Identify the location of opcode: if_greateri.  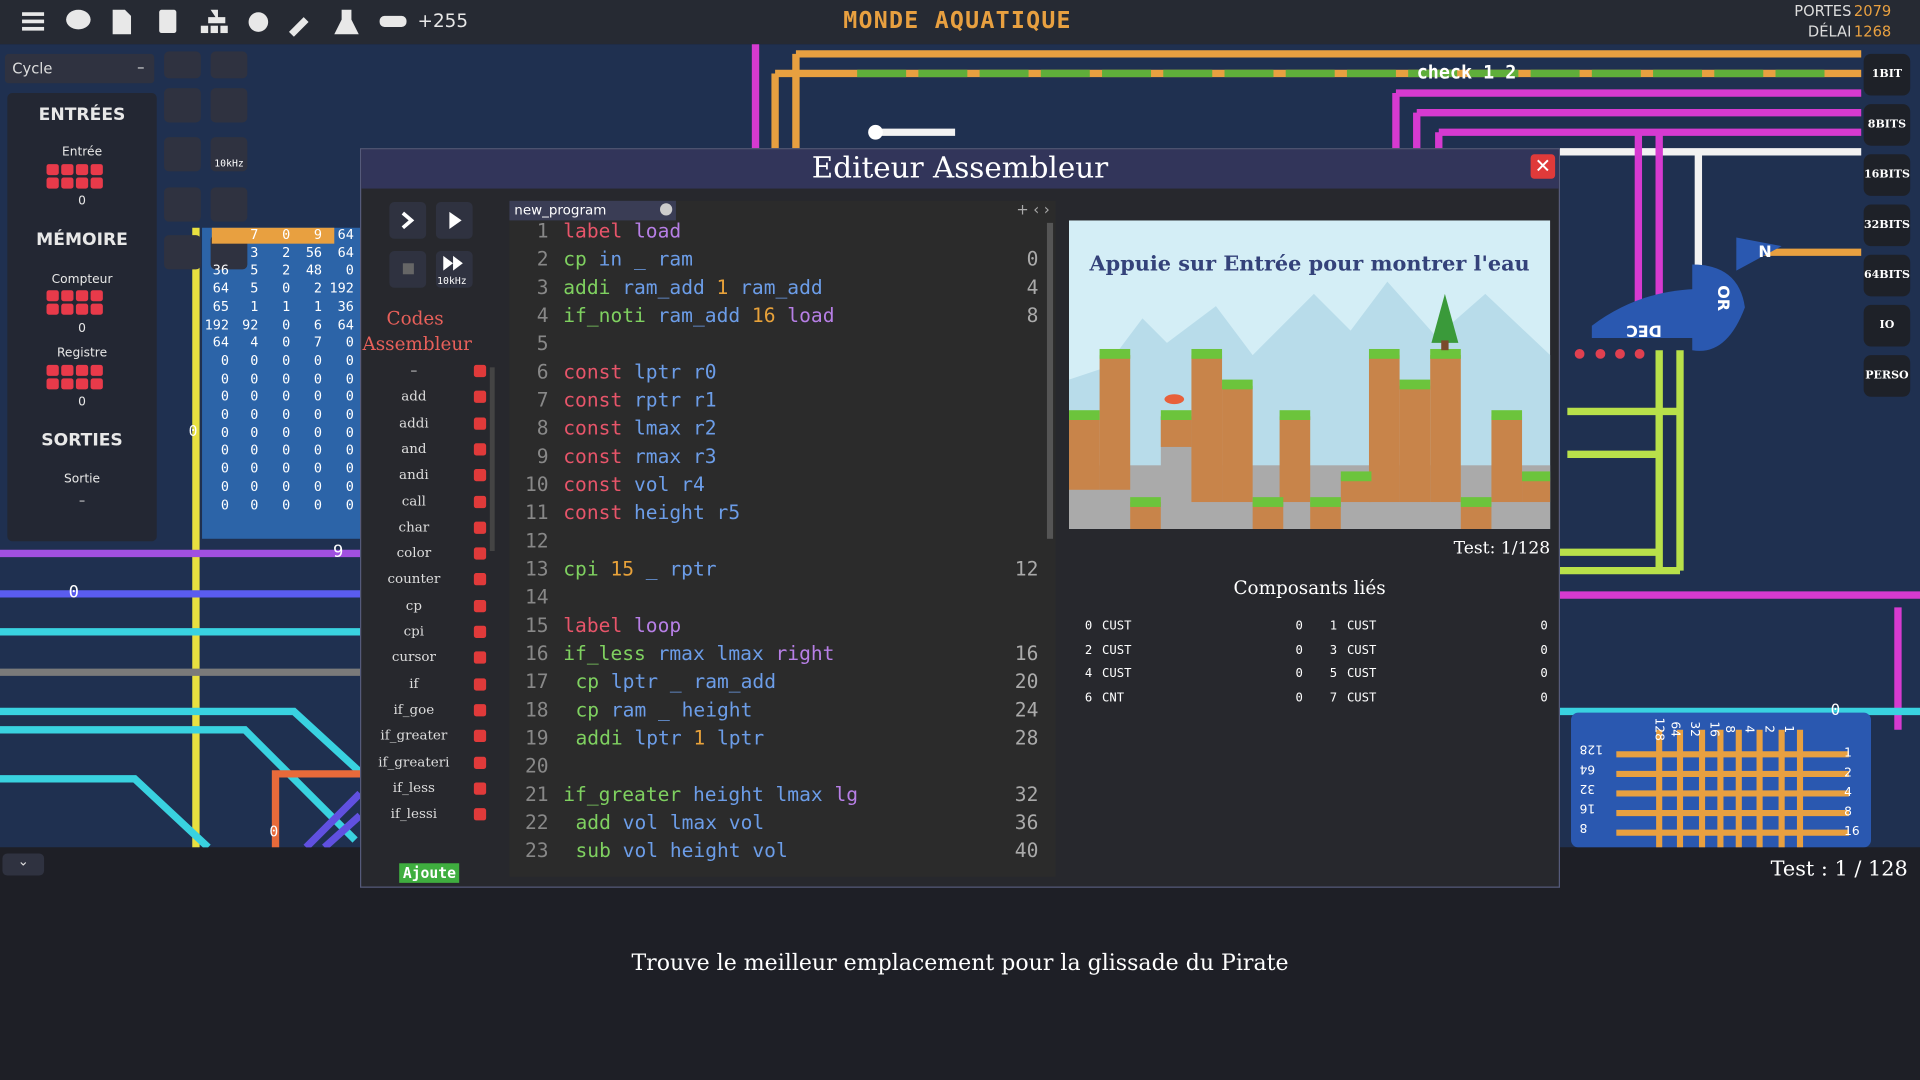
(414, 761).